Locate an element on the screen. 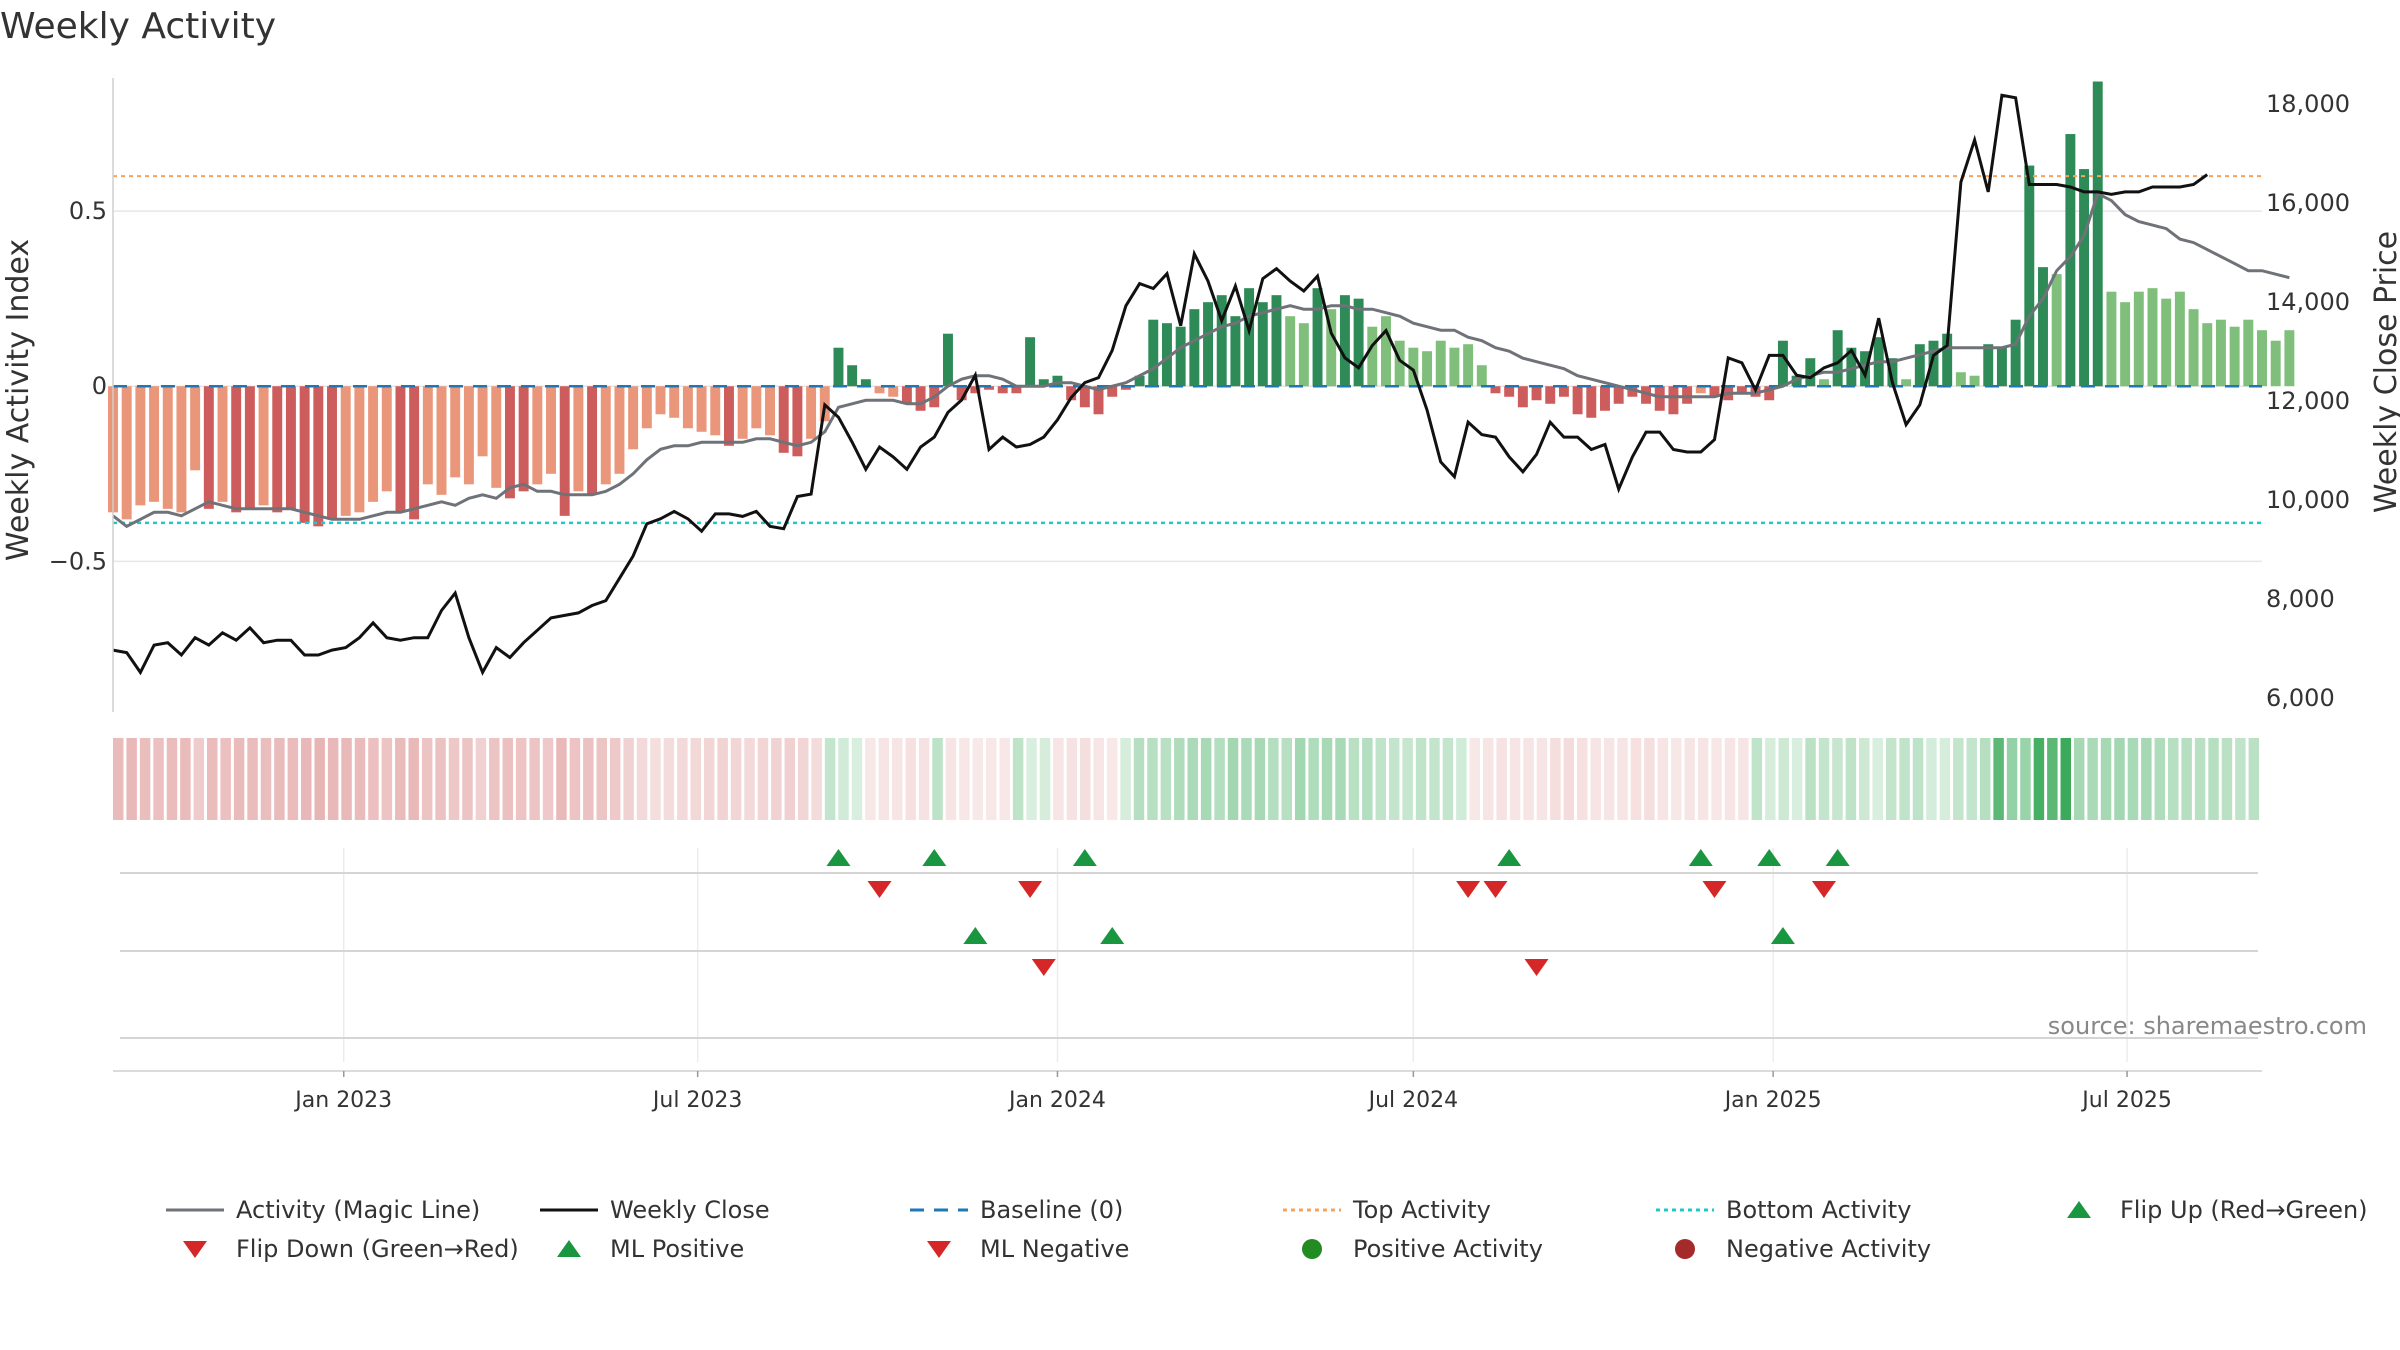 This screenshot has width=2400, height=1350. x-tick-label: Jan 2023 is located at coordinates (342, 1100).